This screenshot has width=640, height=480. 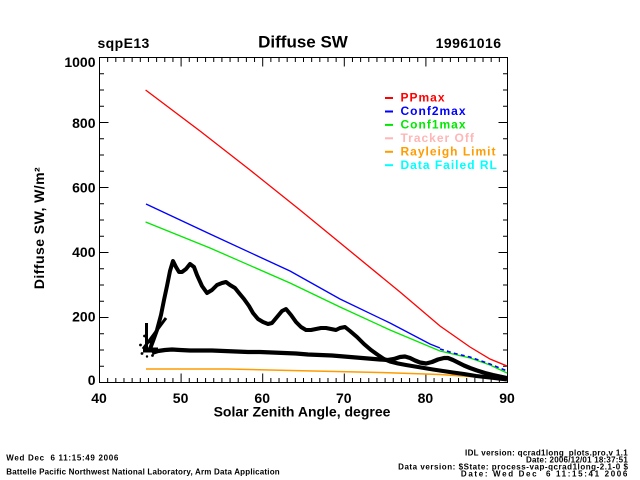 I want to click on svg-text: PPmax, so click(x=423, y=98).